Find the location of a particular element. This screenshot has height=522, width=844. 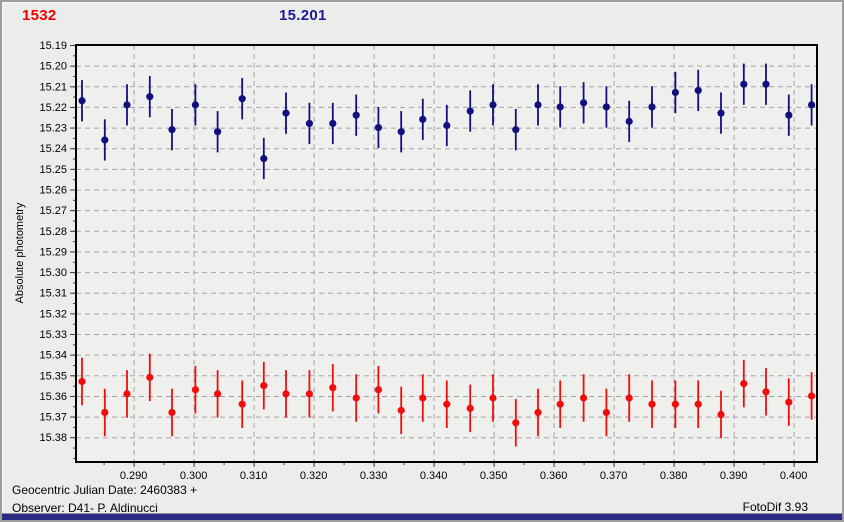

object-number-label: 1532 is located at coordinates (39, 15).